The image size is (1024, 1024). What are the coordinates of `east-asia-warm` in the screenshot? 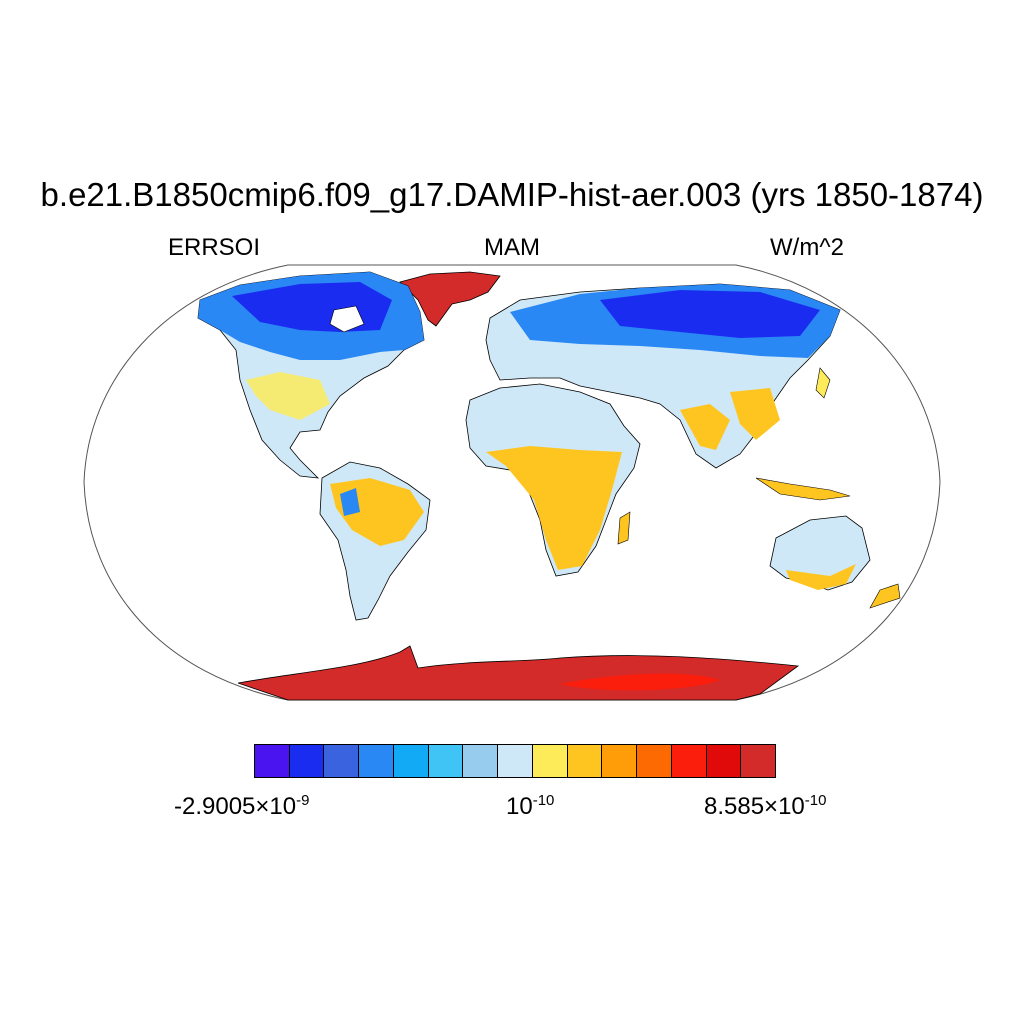 It's located at (755, 414).